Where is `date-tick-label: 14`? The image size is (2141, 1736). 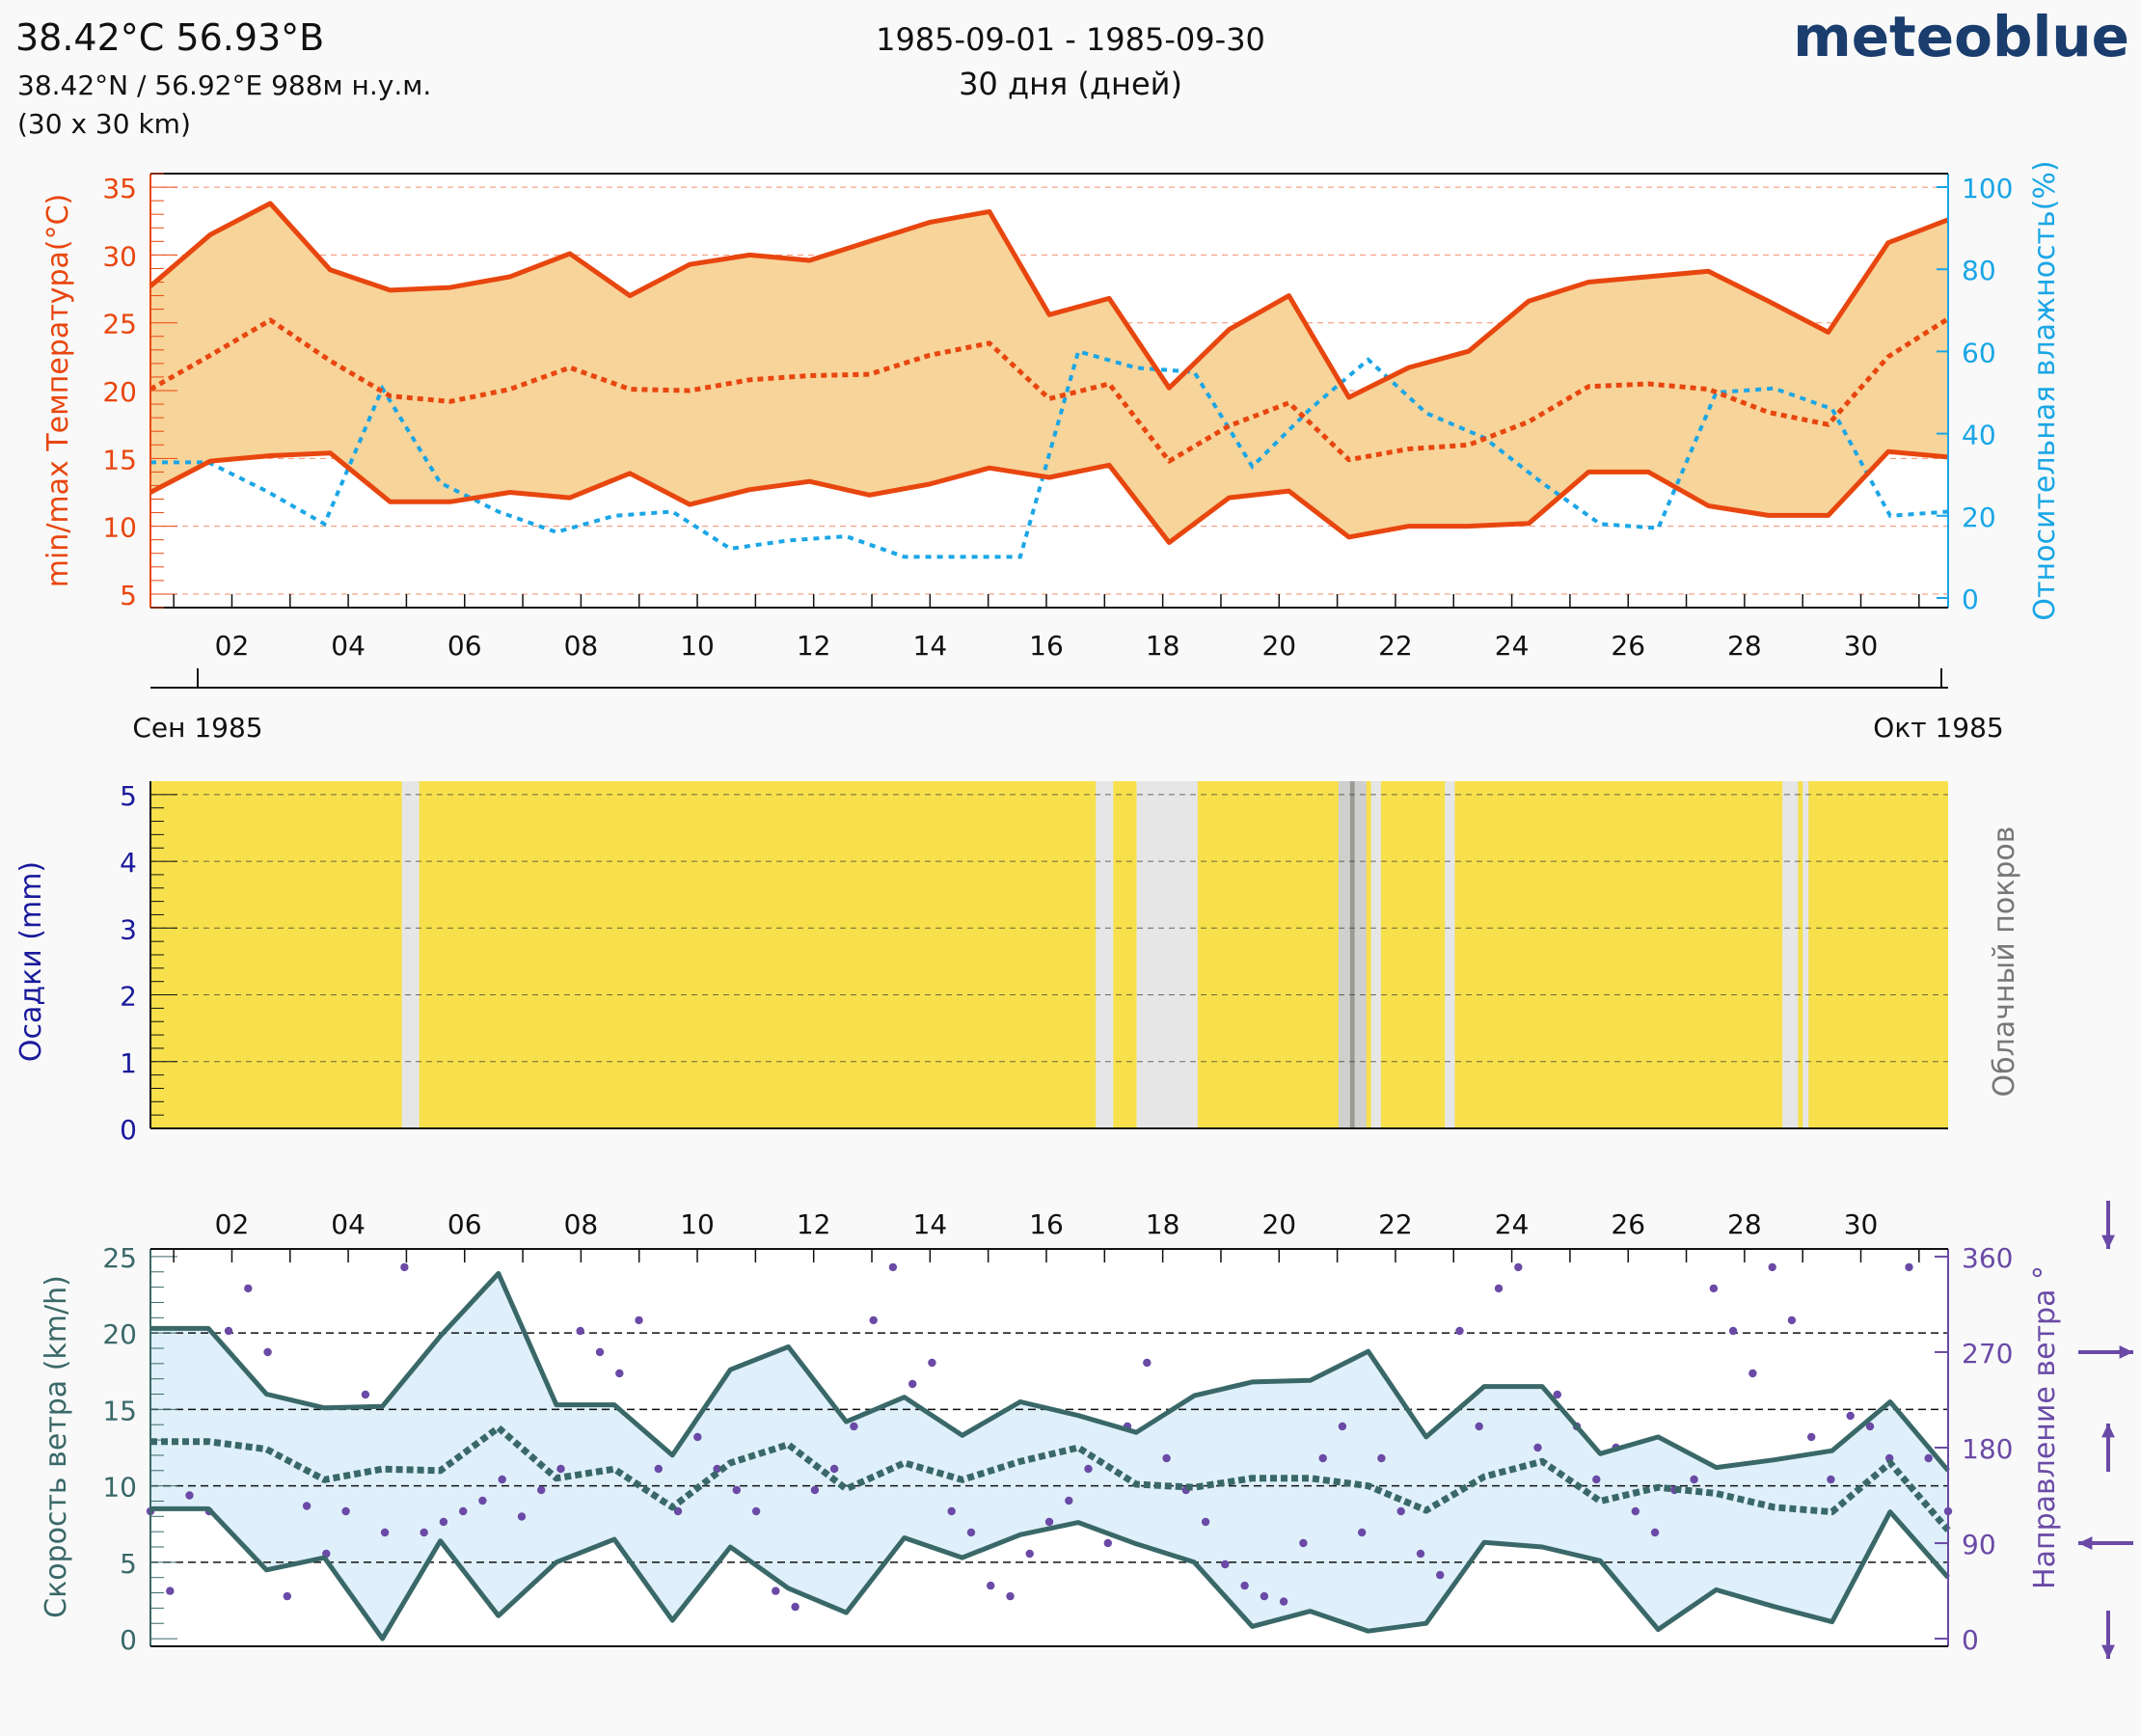
date-tick-label: 14 is located at coordinates (931, 646).